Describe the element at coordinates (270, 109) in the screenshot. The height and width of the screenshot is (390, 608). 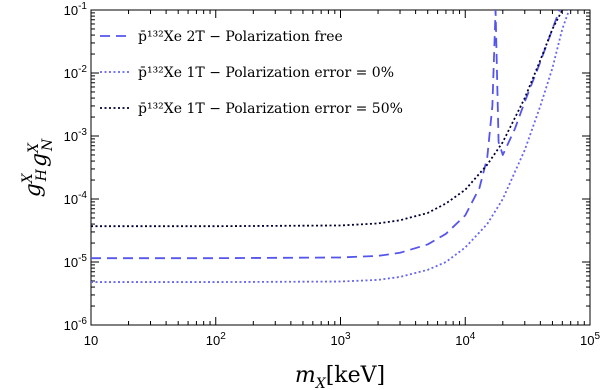
I see `legend-label-3: p̄¹³²Xe 1T − Polarization error = 50%` at that location.